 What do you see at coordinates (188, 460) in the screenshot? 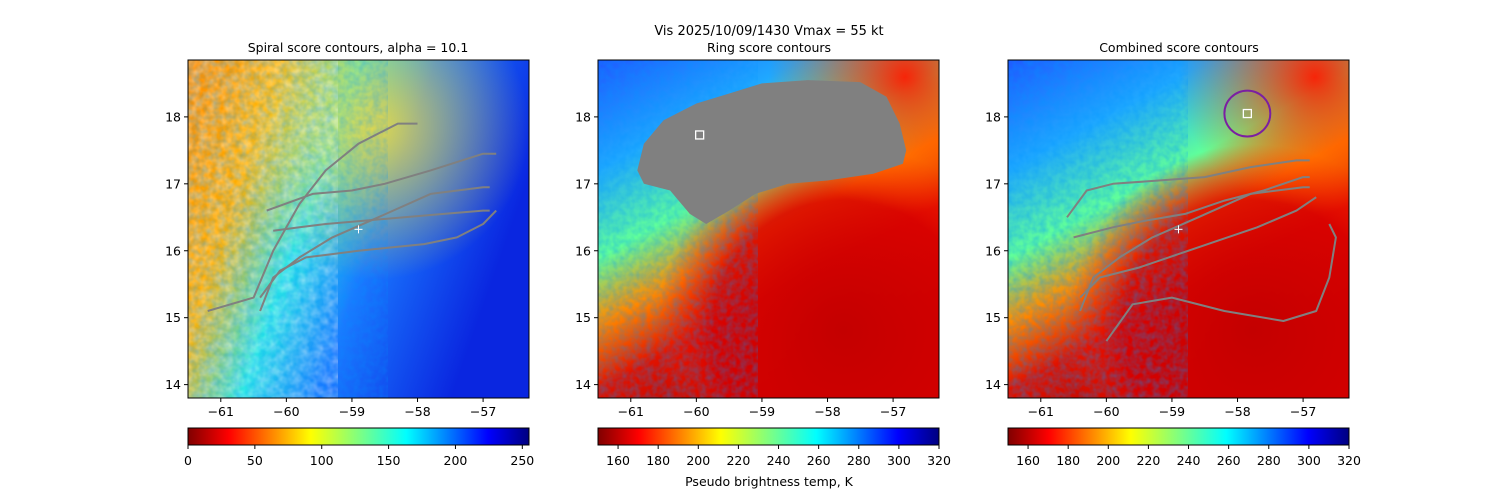
I see `spiral-colorbar-tick-label: 0` at bounding box center [188, 460].